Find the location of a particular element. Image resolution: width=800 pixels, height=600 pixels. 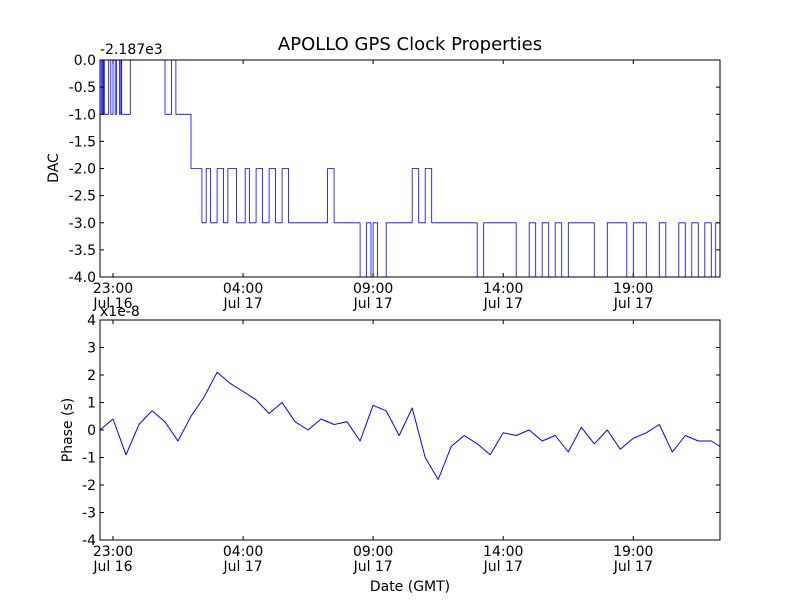

dac-y-tick-label: -3.5 is located at coordinates (82, 251).